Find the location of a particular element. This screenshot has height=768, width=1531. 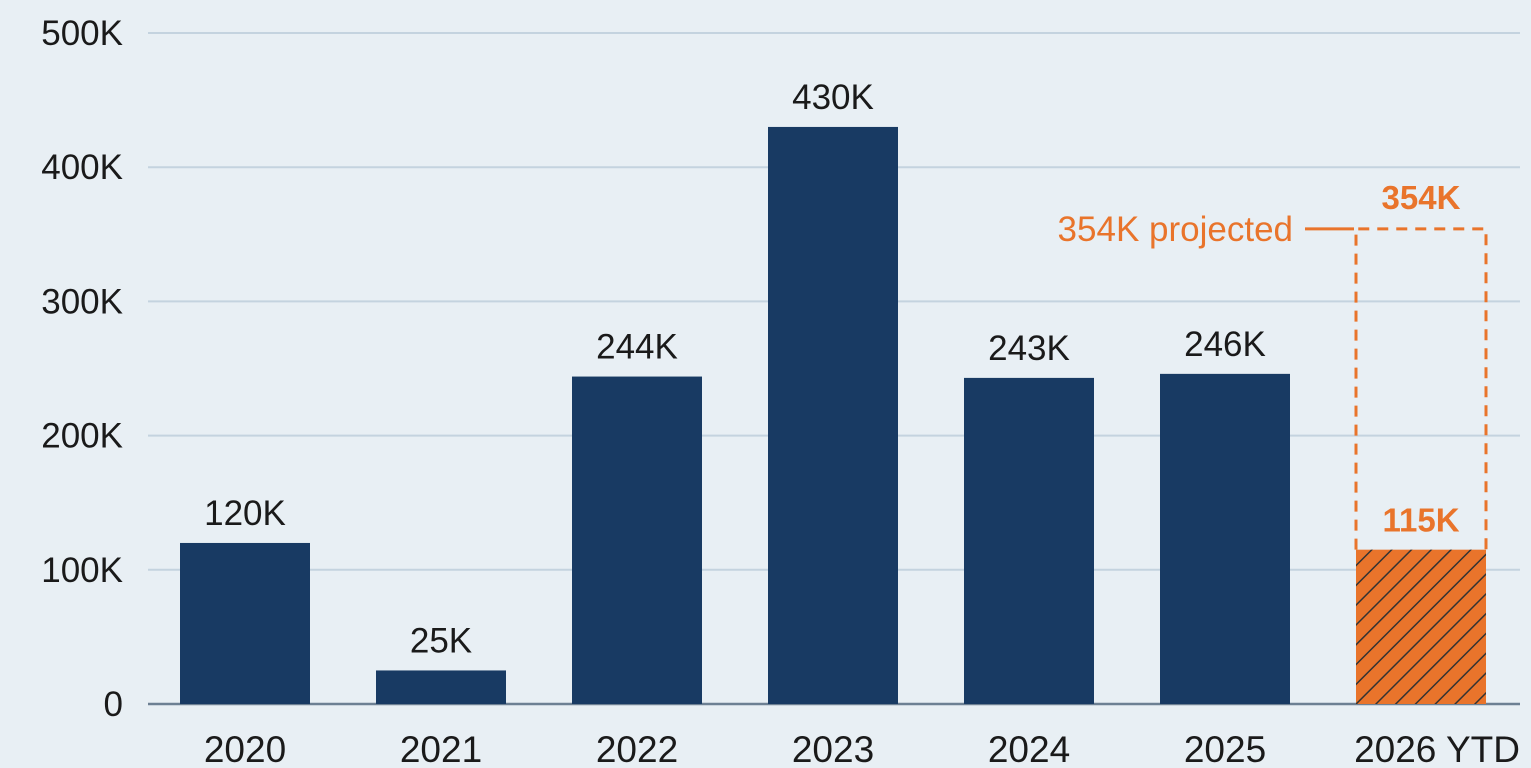

projected-dashed-outline is located at coordinates (1421, 388).